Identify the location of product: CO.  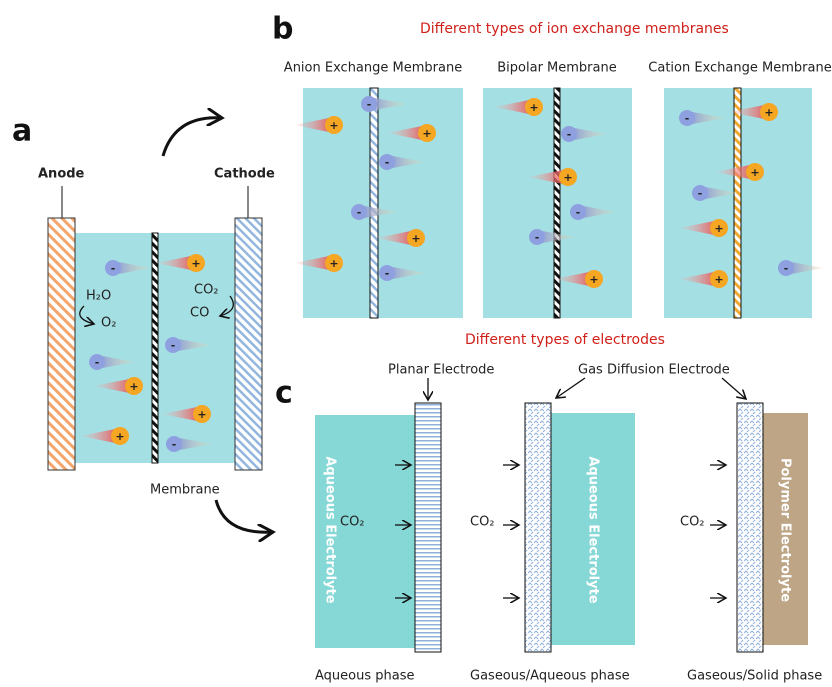
(199, 313).